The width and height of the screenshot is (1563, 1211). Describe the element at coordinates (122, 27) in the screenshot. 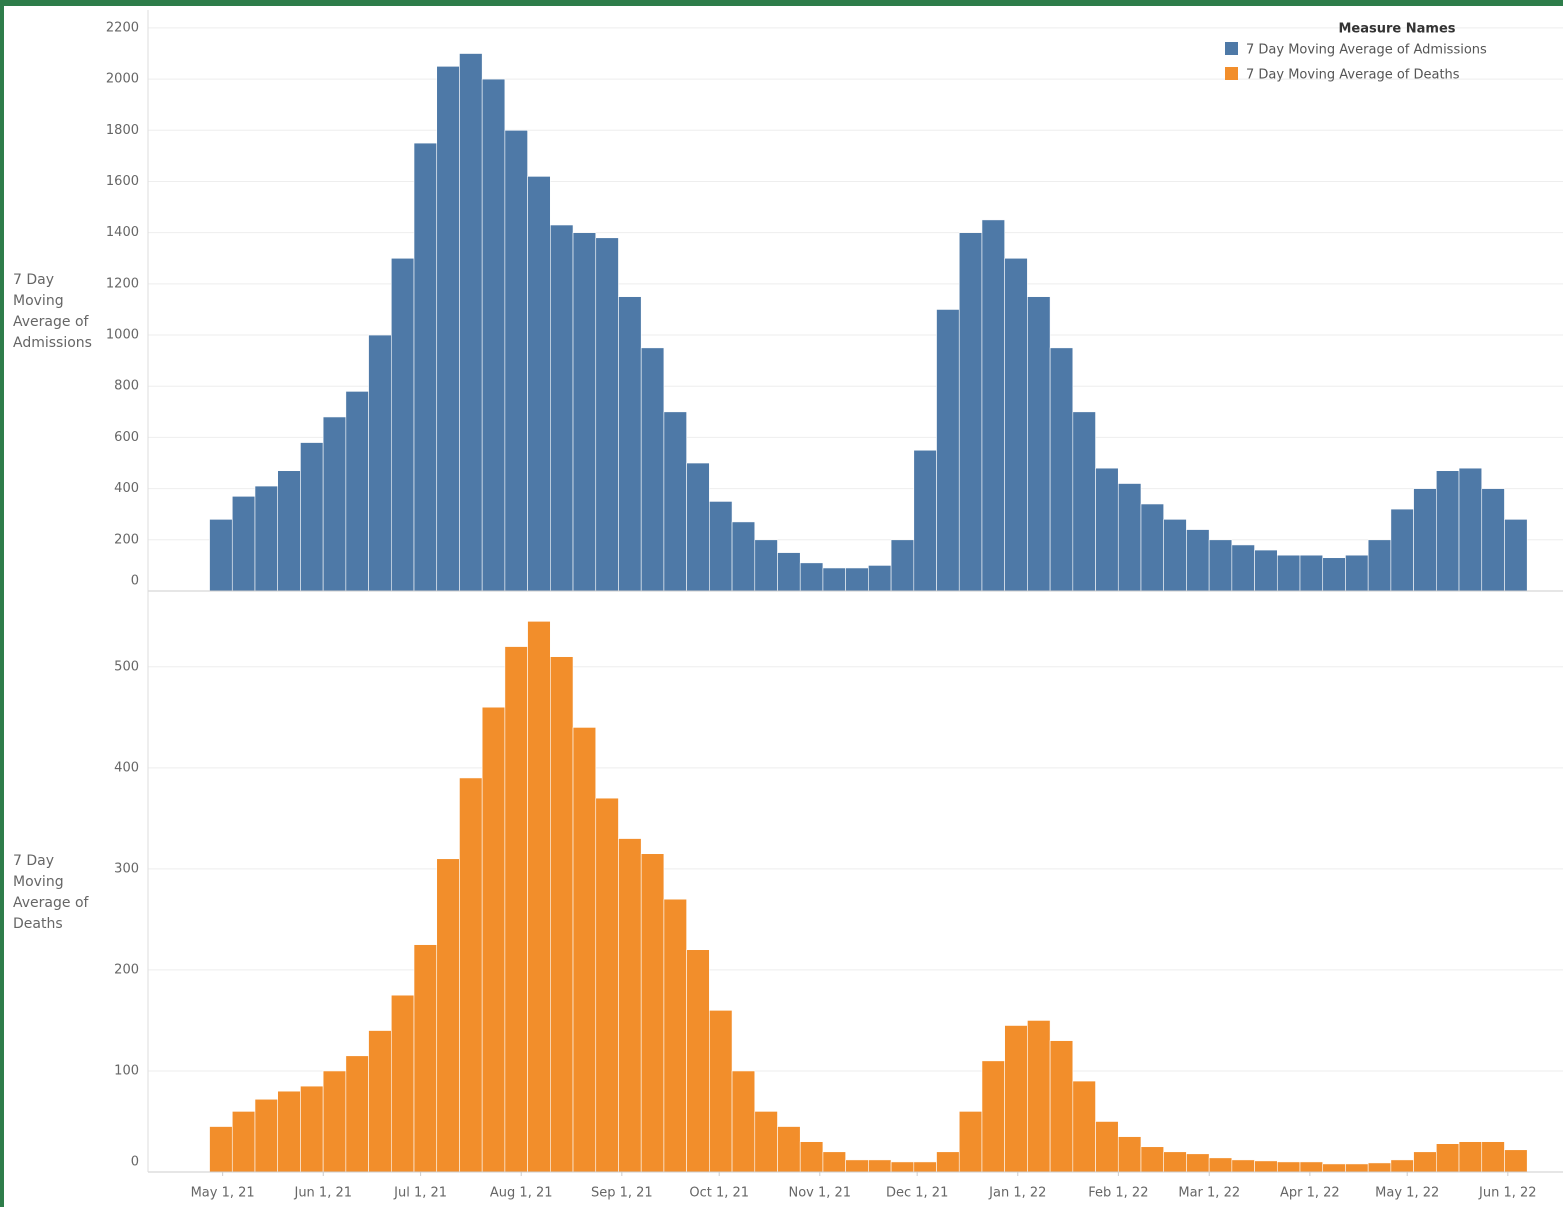

I see `y-tick-label: 2200` at that location.